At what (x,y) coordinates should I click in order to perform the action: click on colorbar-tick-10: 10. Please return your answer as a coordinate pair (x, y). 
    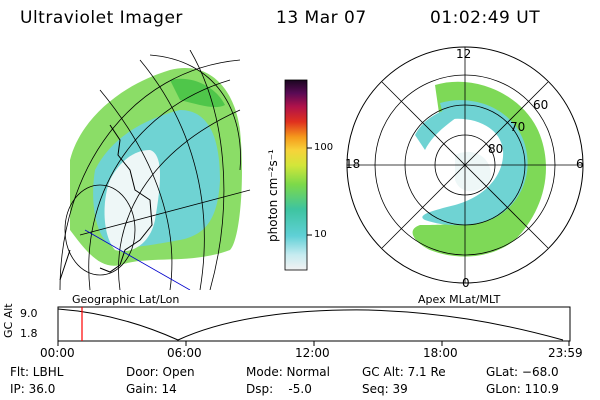
    Looking at the image, I should click on (320, 234).